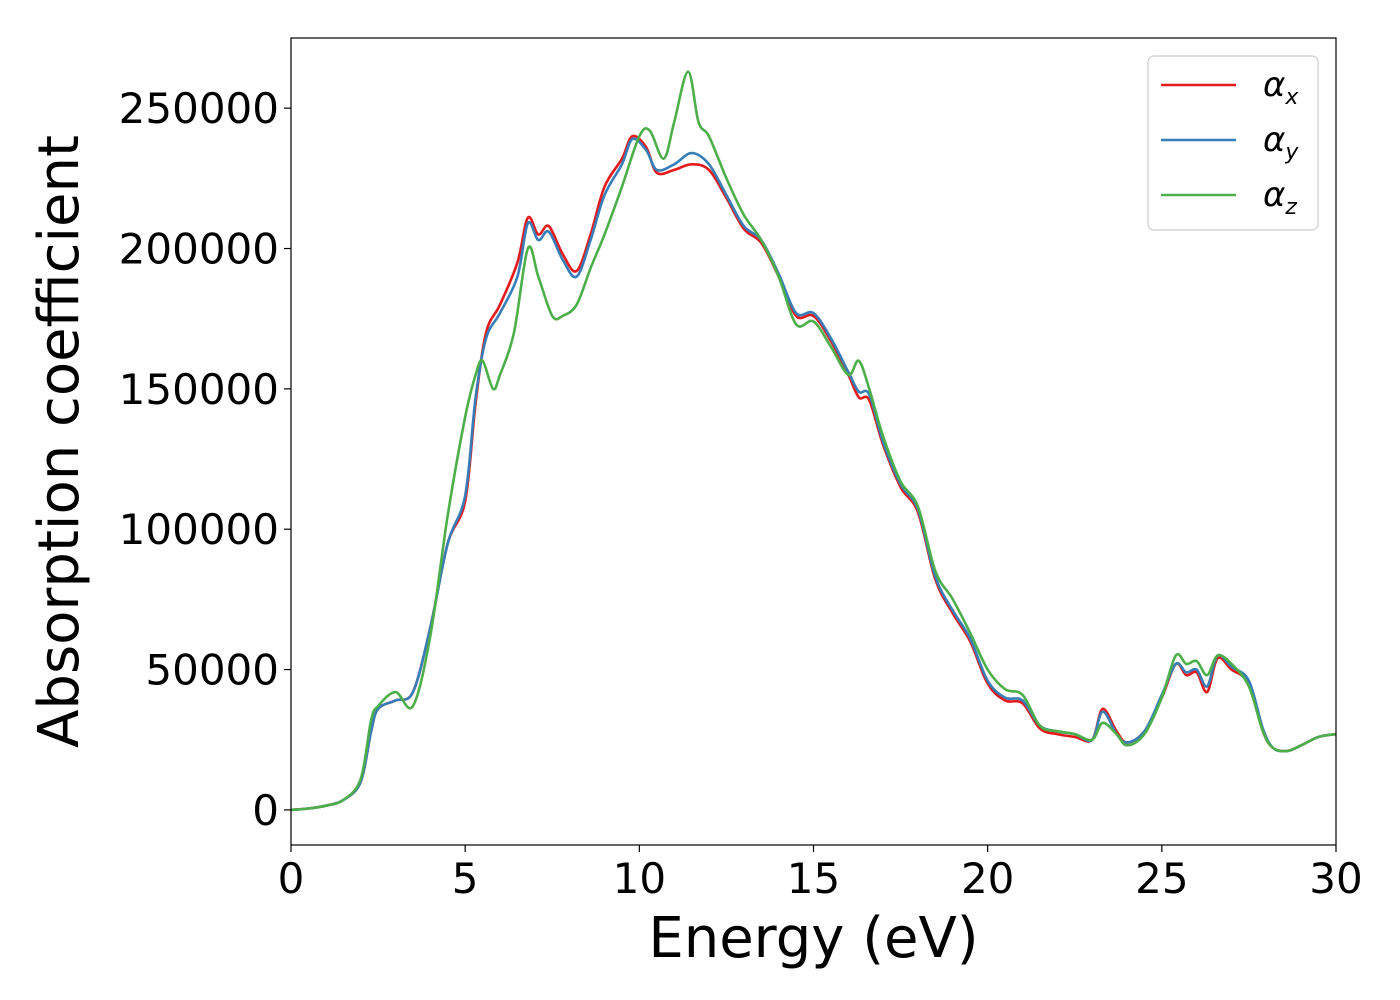 The width and height of the screenshot is (1400, 1000). Describe the element at coordinates (1281, 142) in the screenshot. I see `legend-label-y: αy` at that location.